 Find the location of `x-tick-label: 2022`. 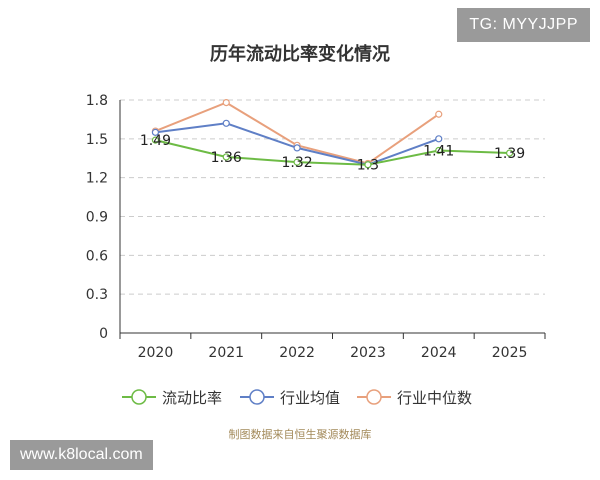

x-tick-label: 2022 is located at coordinates (297, 353).